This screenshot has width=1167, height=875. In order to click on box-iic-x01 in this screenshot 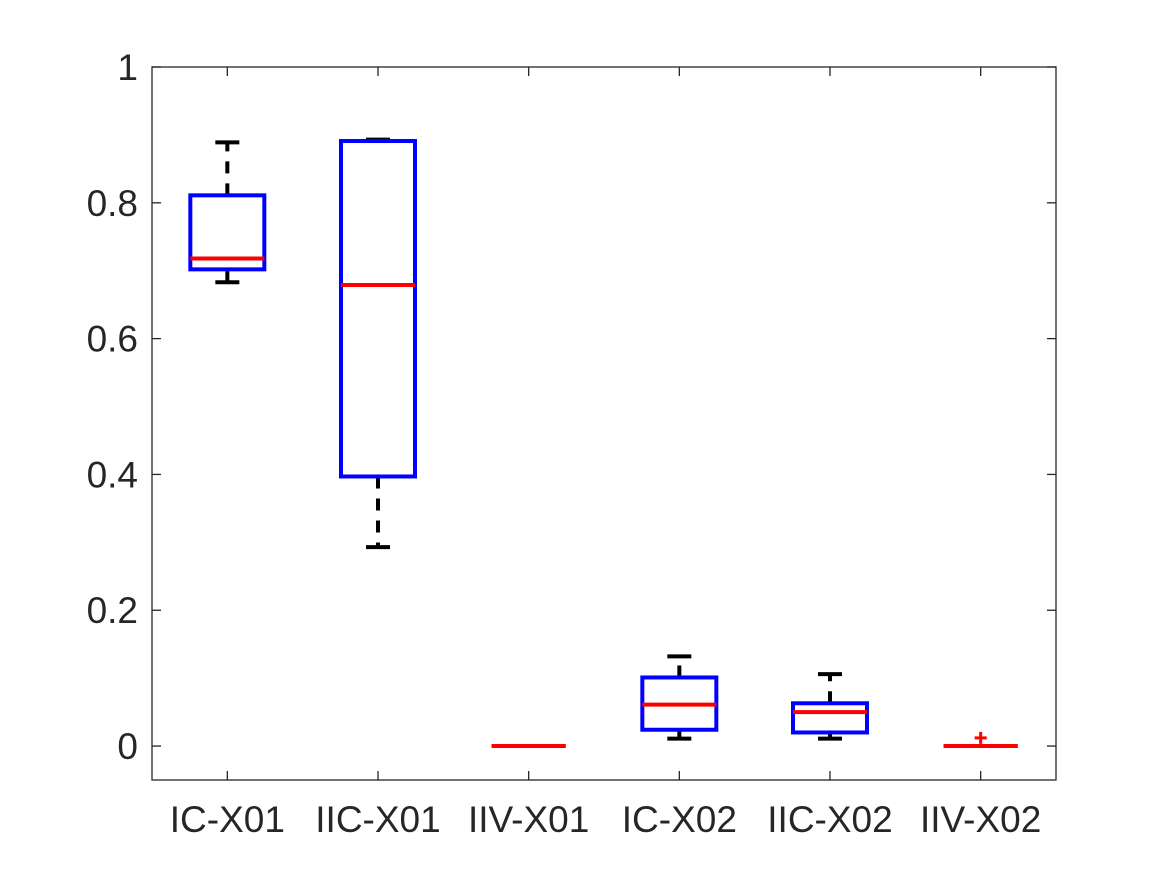, I will do `click(378, 343)`.